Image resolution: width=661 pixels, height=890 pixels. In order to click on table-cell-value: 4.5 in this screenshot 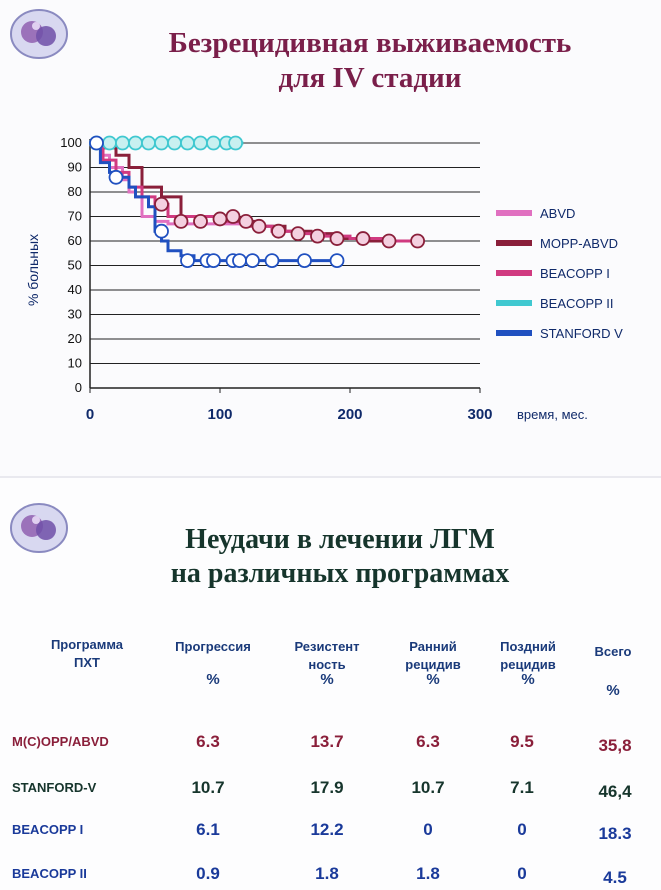, I will do `click(615, 877)`.